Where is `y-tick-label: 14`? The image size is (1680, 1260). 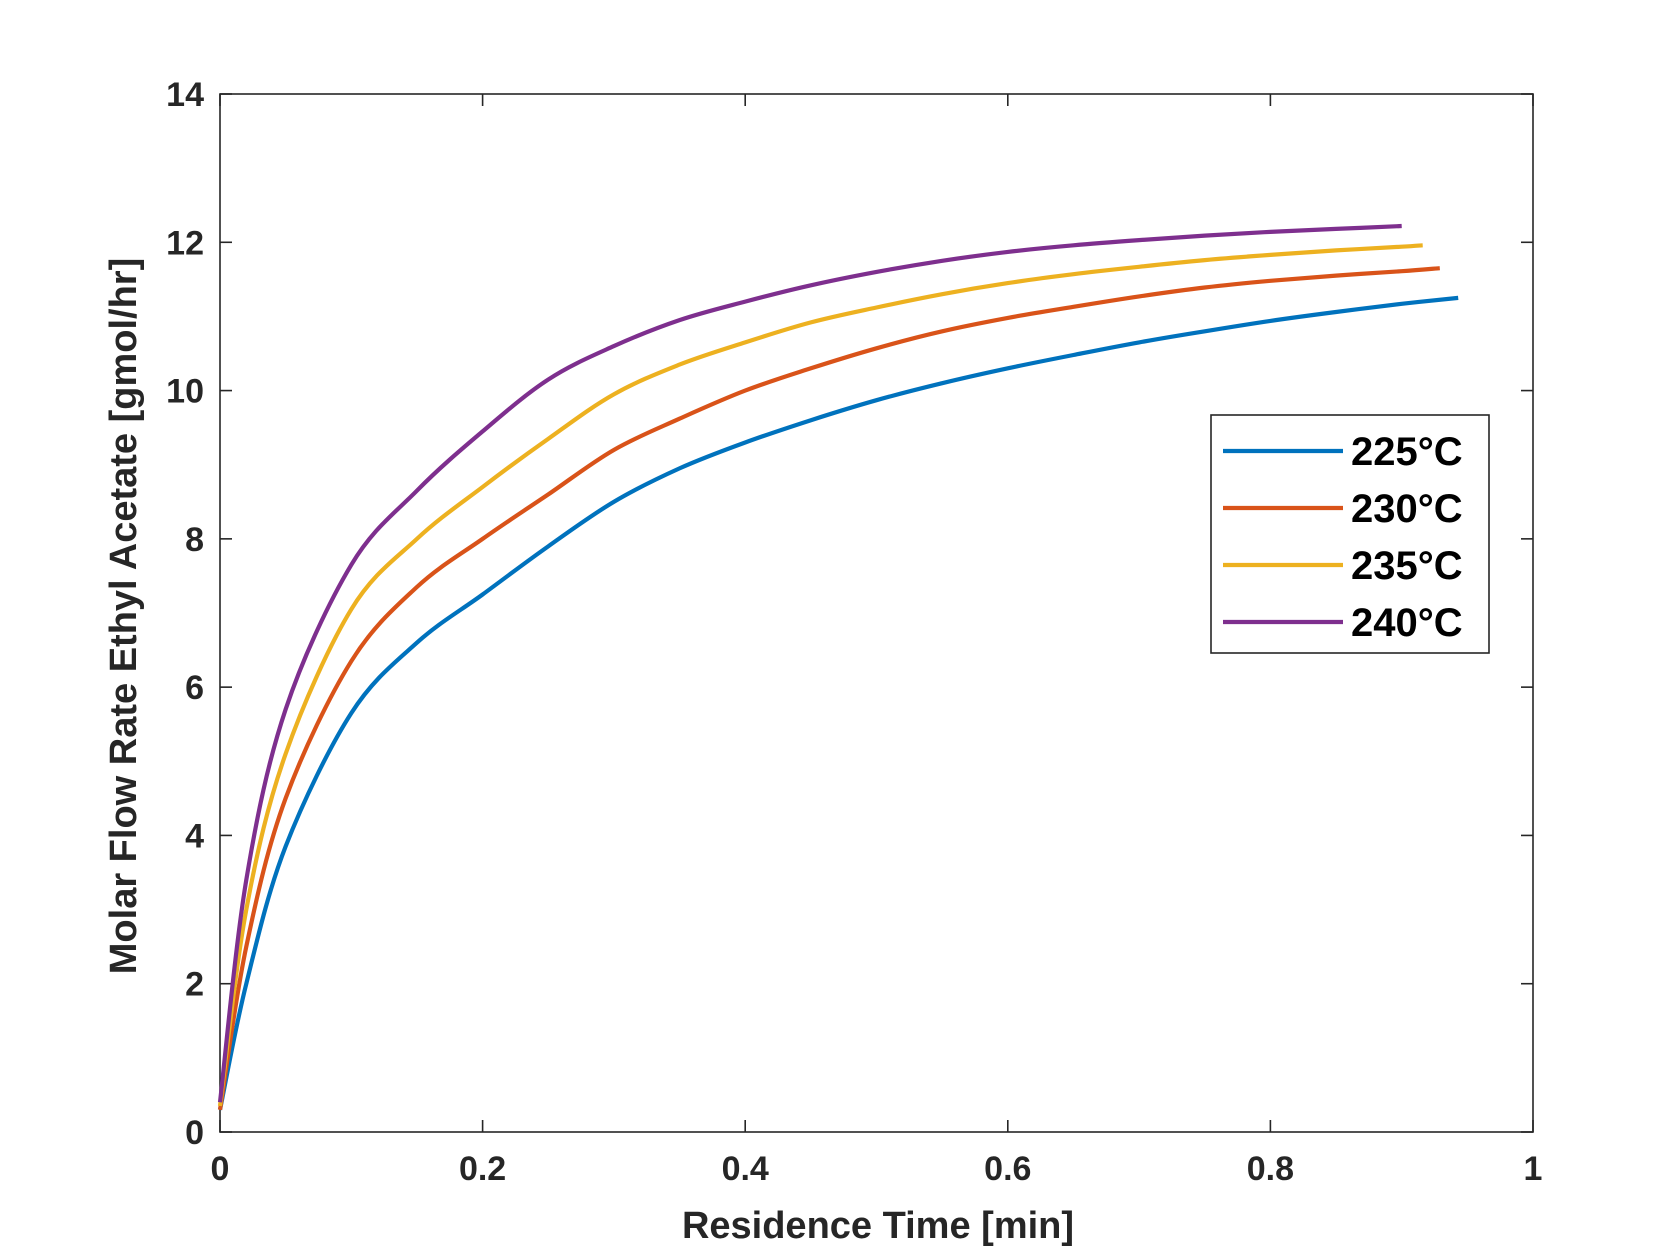 y-tick-label: 14 is located at coordinates (185, 95).